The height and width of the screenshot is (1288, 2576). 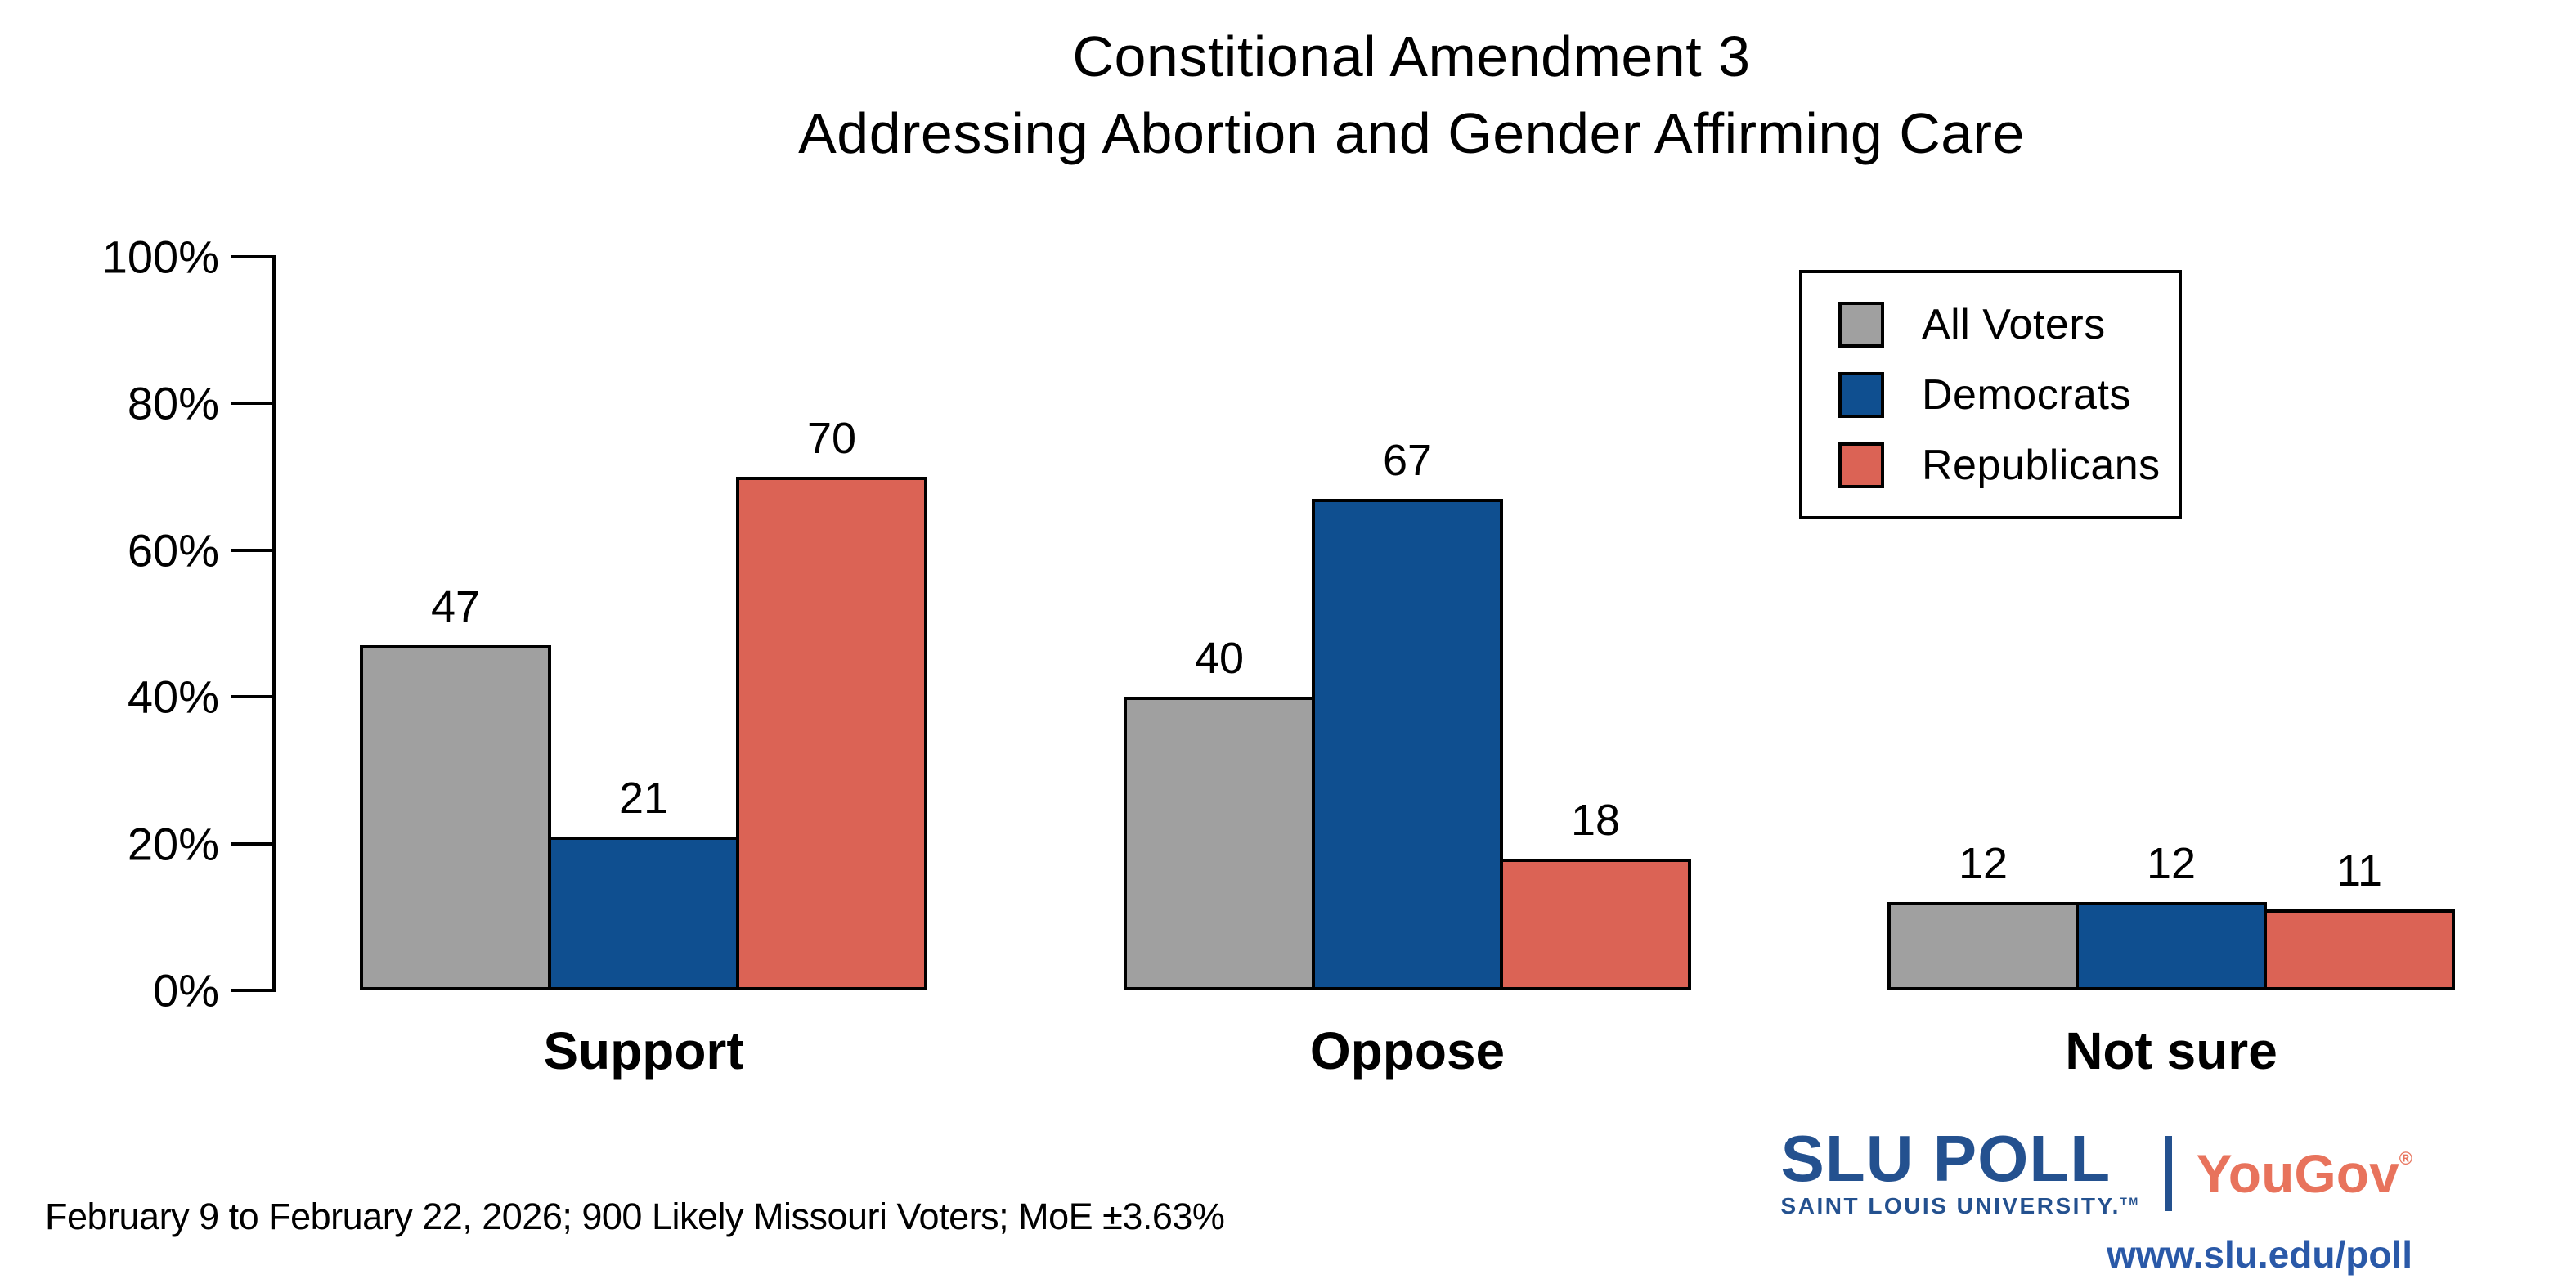 I want to click on legend-item-republicans: Republicans, so click(x=2009, y=466).